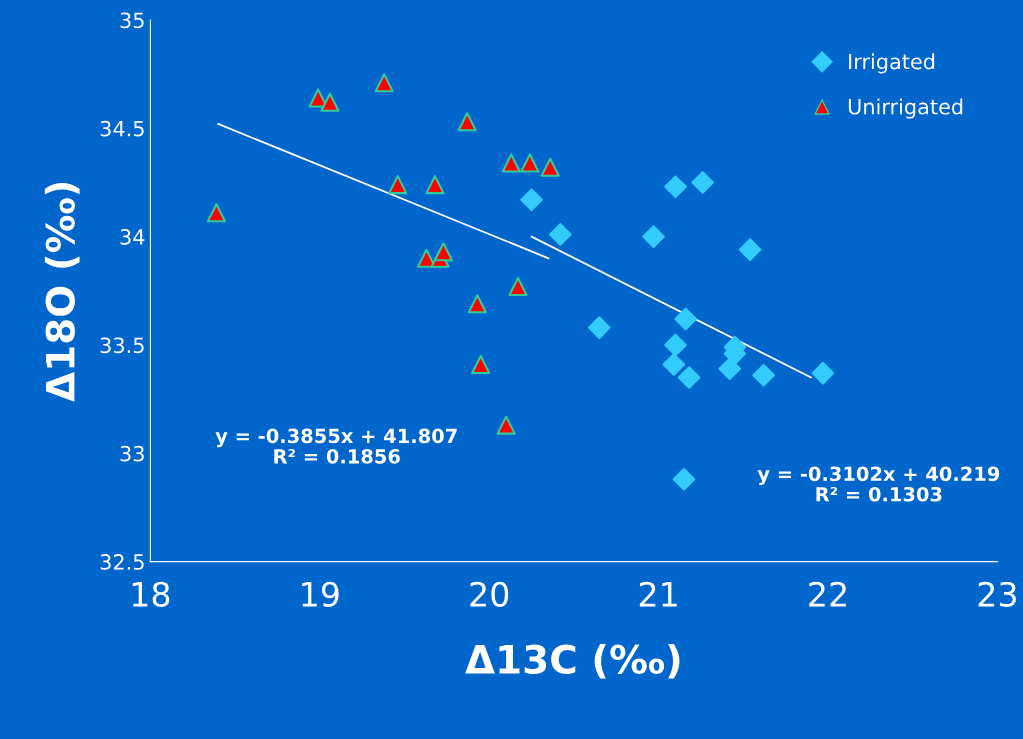 This screenshot has height=739, width=1023. I want to click on y-tick-label: 34, so click(132, 237).